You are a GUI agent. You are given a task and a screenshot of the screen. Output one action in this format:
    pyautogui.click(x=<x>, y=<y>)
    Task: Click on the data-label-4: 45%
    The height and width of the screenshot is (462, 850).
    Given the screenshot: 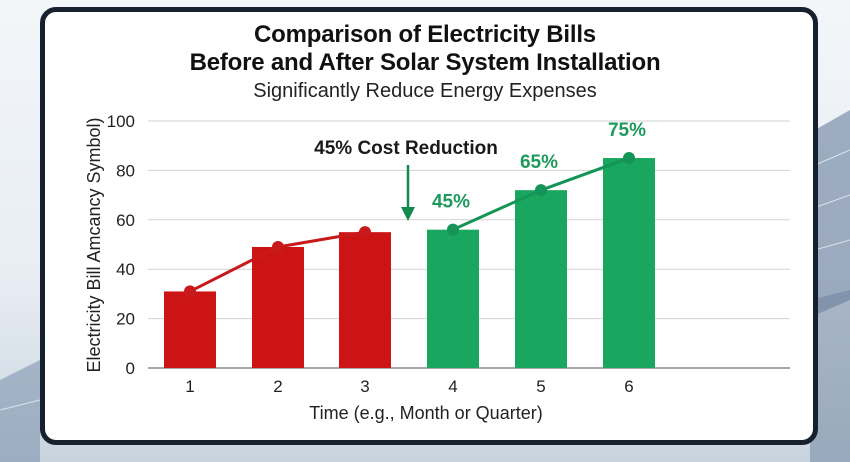 What is the action you would take?
    pyautogui.click(x=451, y=202)
    